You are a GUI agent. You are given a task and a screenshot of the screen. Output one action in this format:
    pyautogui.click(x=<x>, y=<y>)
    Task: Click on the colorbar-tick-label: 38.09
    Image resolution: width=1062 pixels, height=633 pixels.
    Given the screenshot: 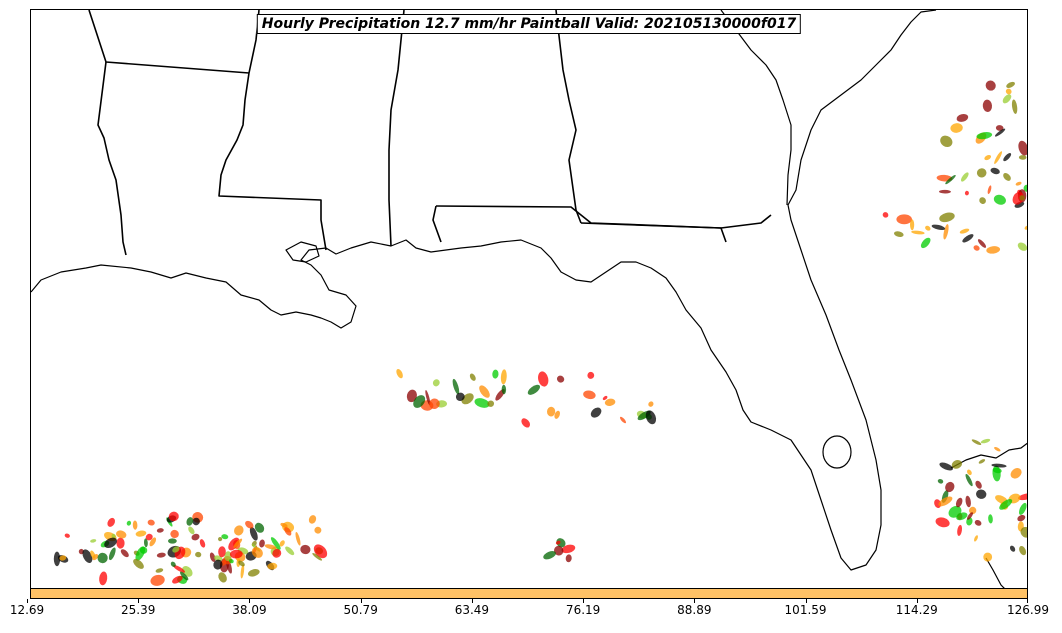 What is the action you would take?
    pyautogui.click(x=249, y=610)
    